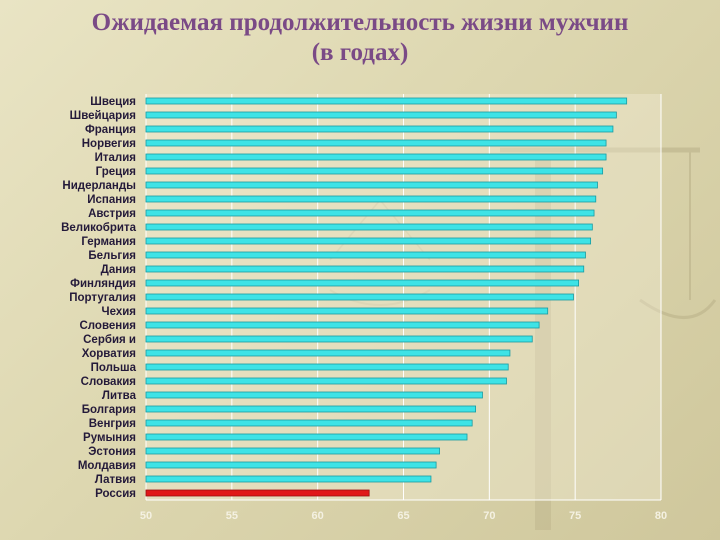  Describe the element at coordinates (103, 284) in the screenshot. I see `category-label: Финляндия` at that location.